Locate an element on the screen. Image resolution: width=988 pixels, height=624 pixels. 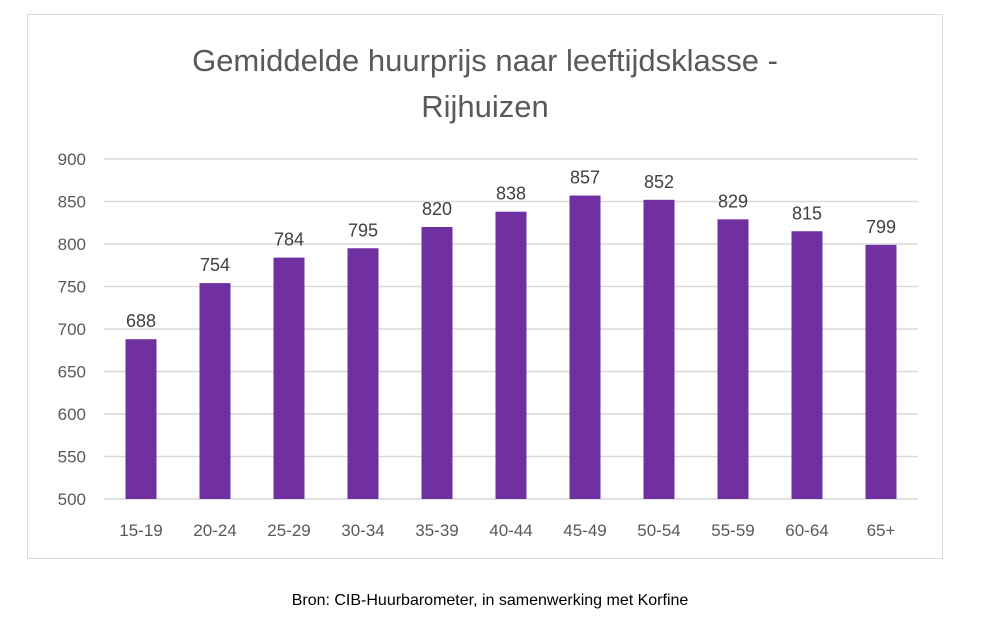
data-label: 784 is located at coordinates (289, 240).